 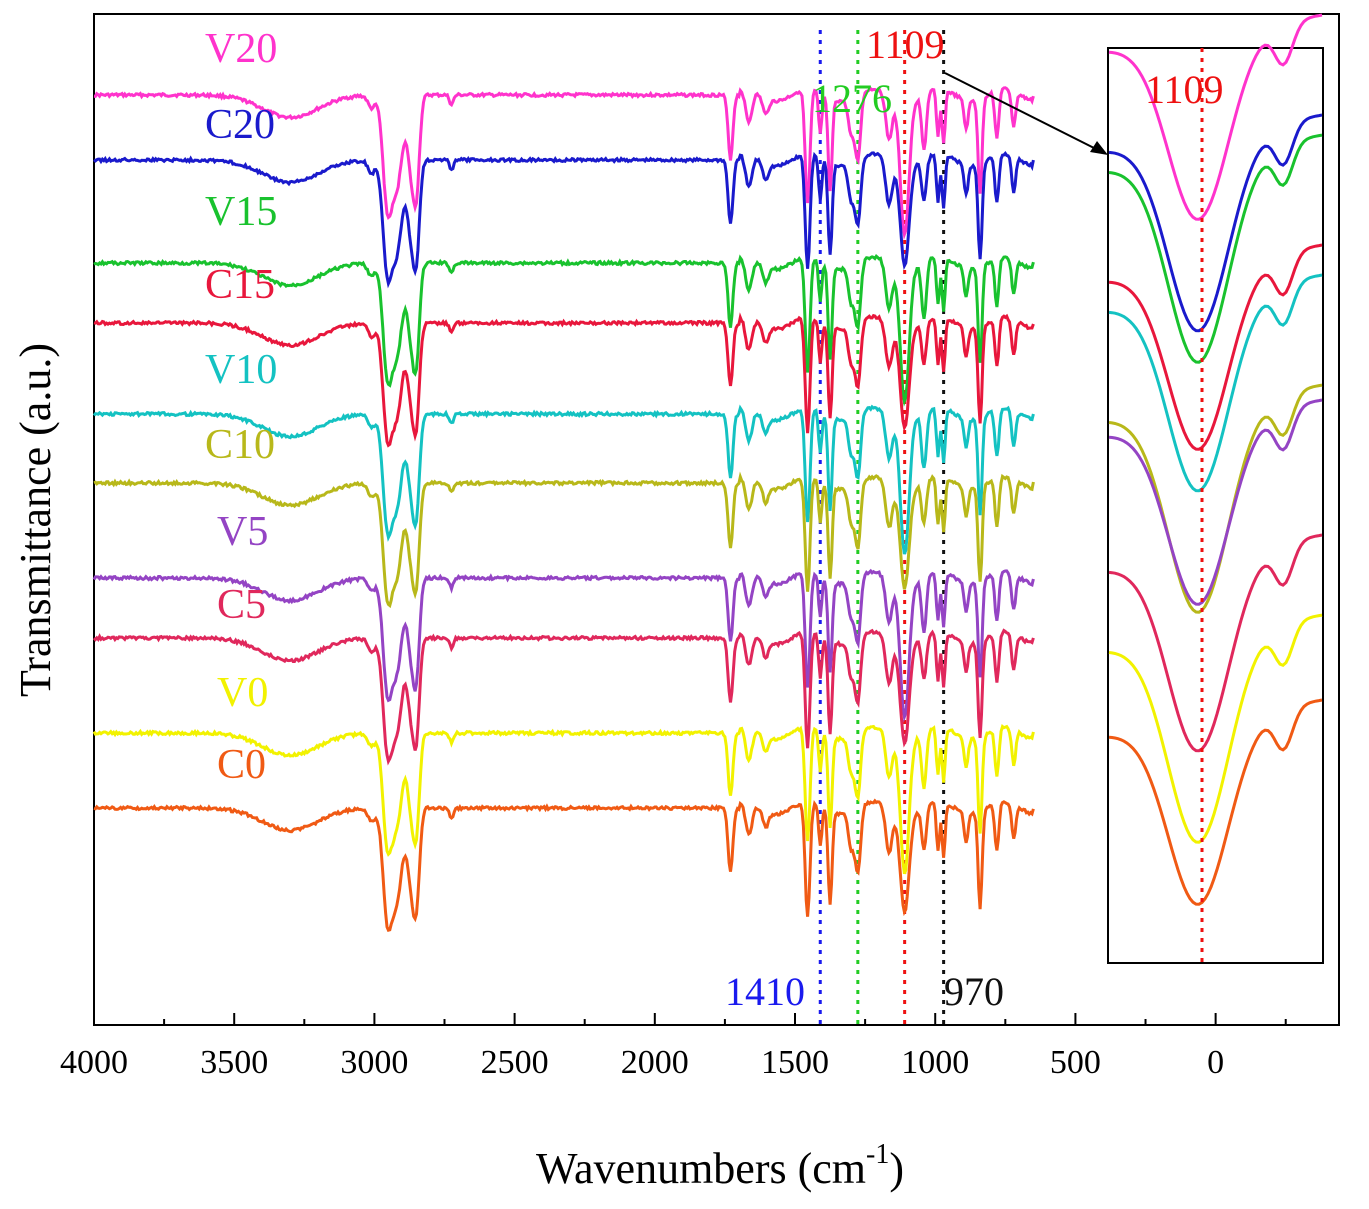 I want to click on x-tick-label: 1000, so click(x=935, y=1062).